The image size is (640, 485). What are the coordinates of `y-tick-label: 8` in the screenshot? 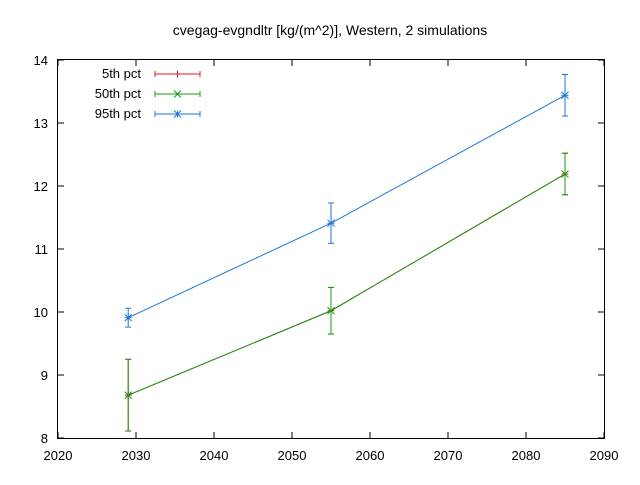 It's located at (44, 438).